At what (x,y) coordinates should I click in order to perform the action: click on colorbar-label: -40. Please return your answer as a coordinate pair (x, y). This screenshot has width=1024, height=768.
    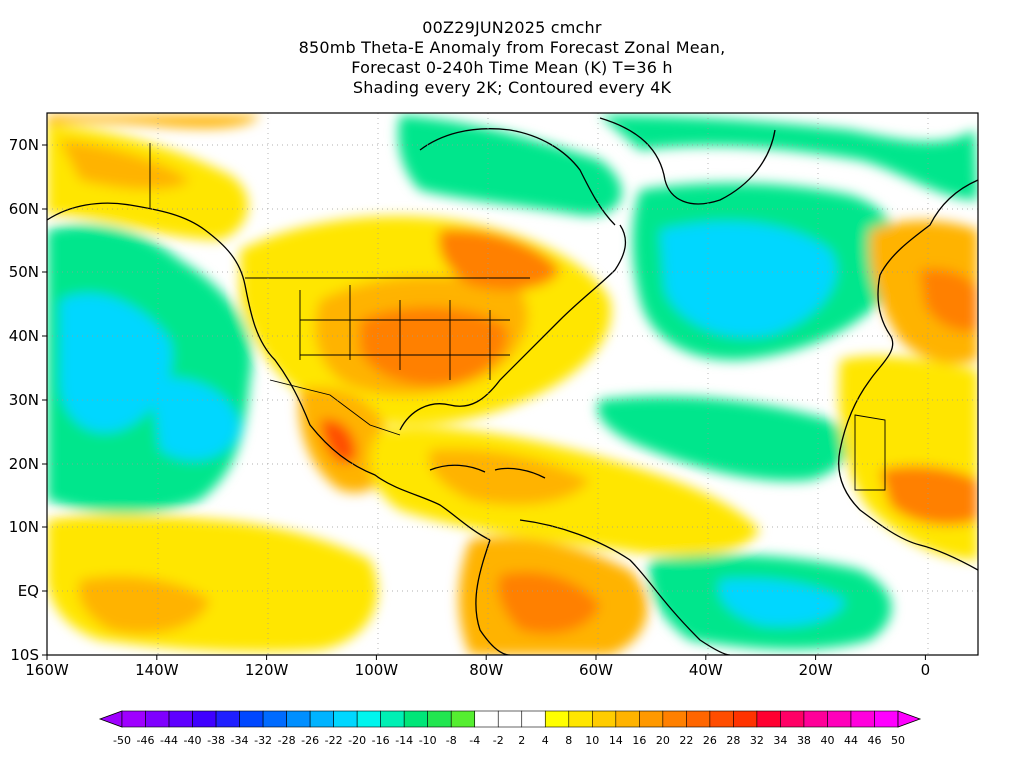
    Looking at the image, I should click on (193, 740).